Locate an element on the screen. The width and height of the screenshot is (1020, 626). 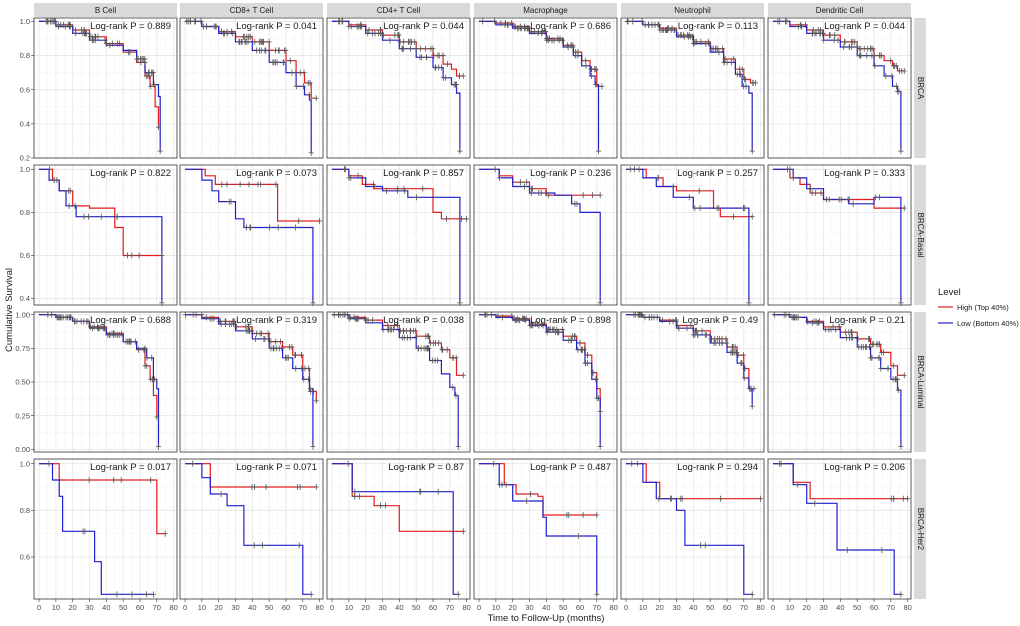
y-tick-label: 0.00 is located at coordinates (22, 449).